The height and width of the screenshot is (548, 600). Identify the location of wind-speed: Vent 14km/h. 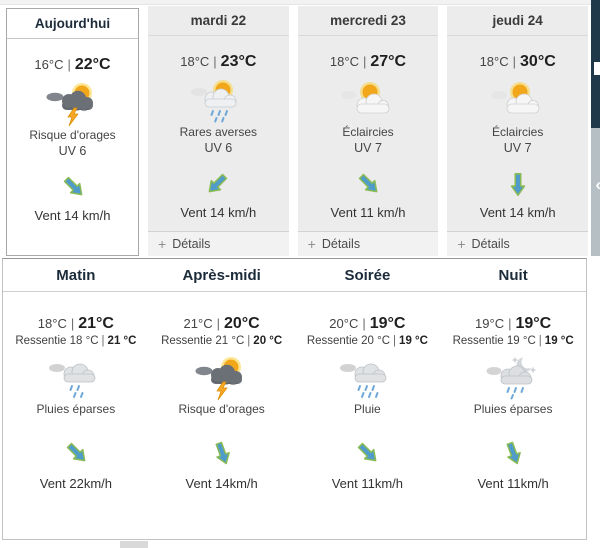
(221, 483).